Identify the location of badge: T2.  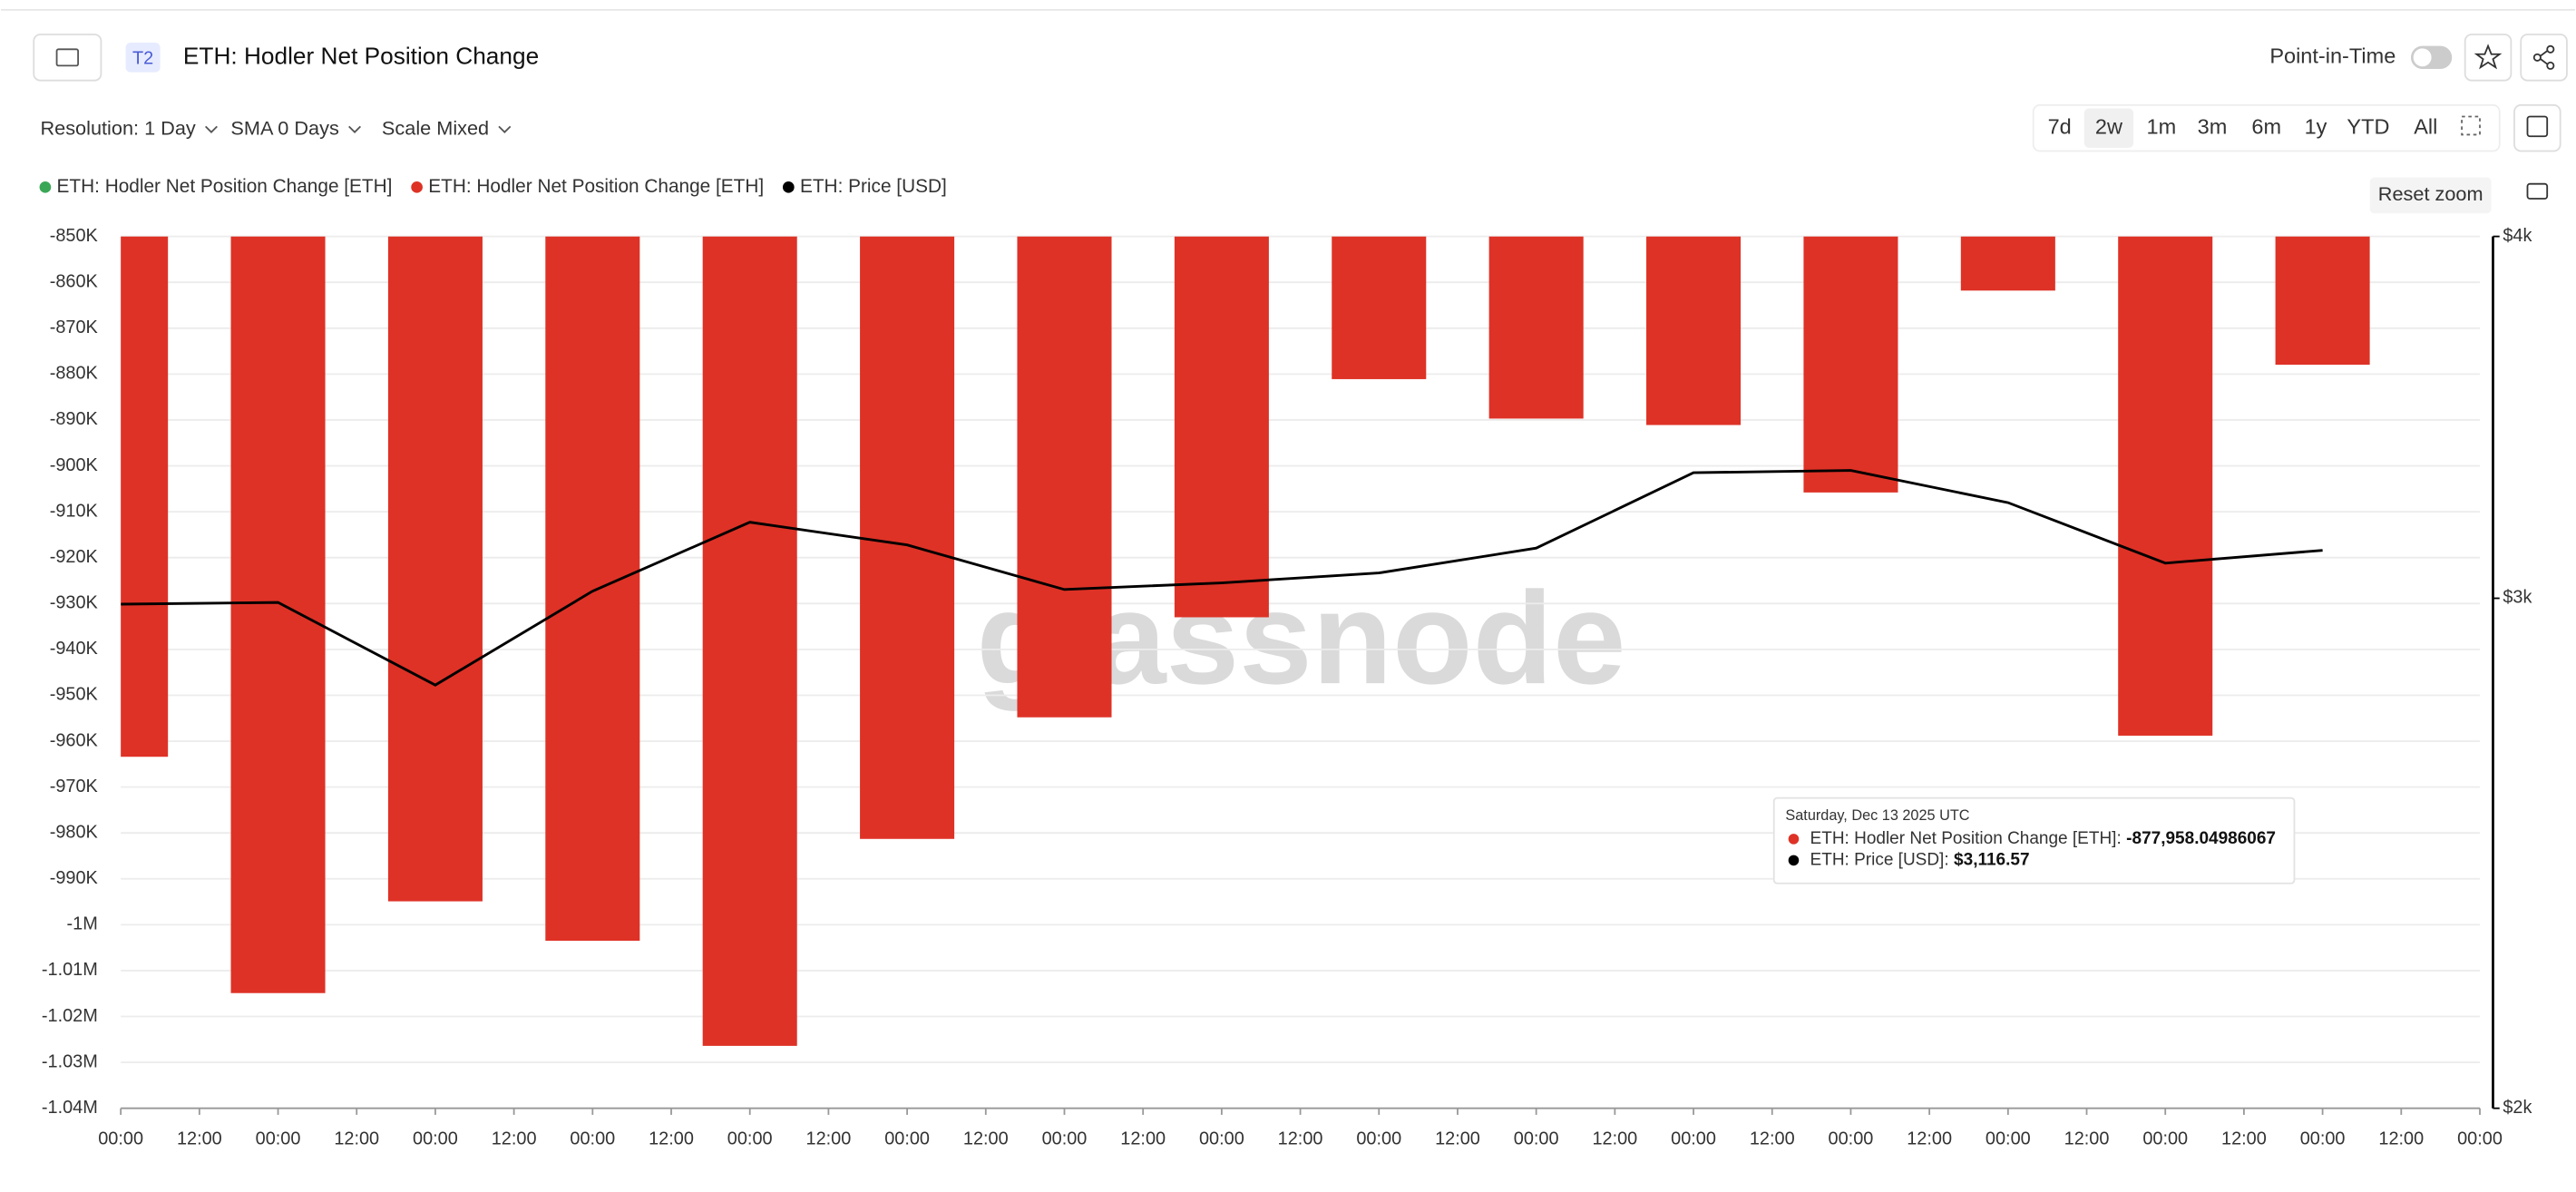
(142, 58).